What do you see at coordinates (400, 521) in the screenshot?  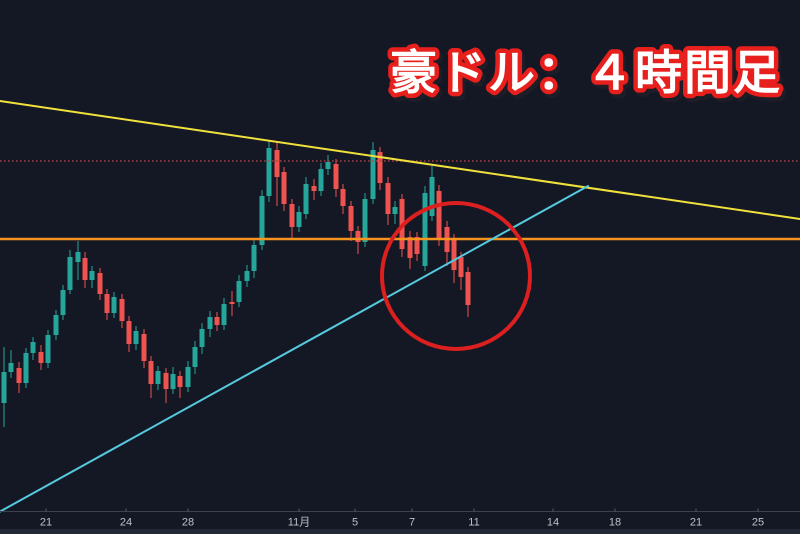 I see `x-axis: 21 24 28 11月 5 7 11 14 18 21 25` at bounding box center [400, 521].